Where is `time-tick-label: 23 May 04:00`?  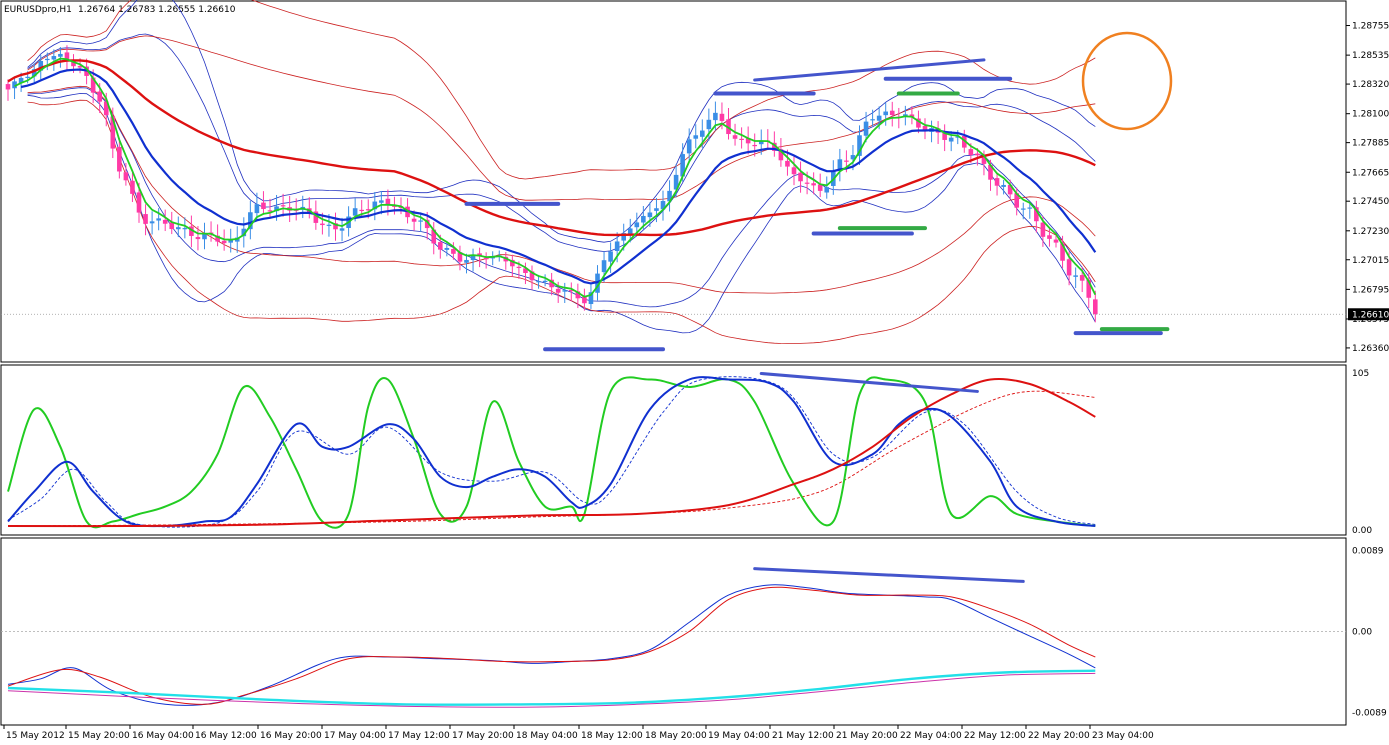
time-tick-label: 23 May 04:00 is located at coordinates (1123, 736).